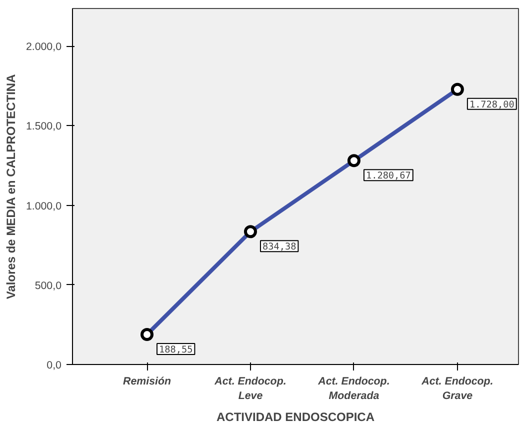 This screenshot has width=527, height=426. What do you see at coordinates (388, 176) in the screenshot?
I see `data-label: 1.280,67` at bounding box center [388, 176].